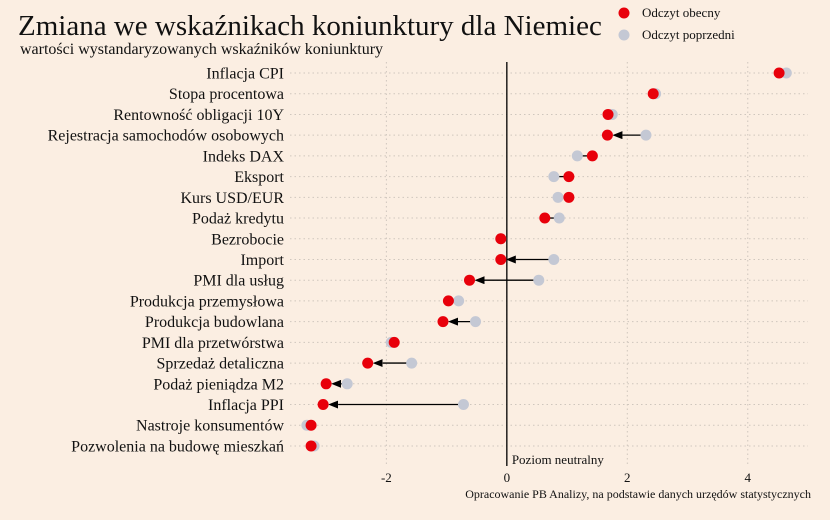 The width and height of the screenshot is (830, 520). Describe the element at coordinates (198, 115) in the screenshot. I see `category-label: Rentowność obligacji 10Y` at that location.